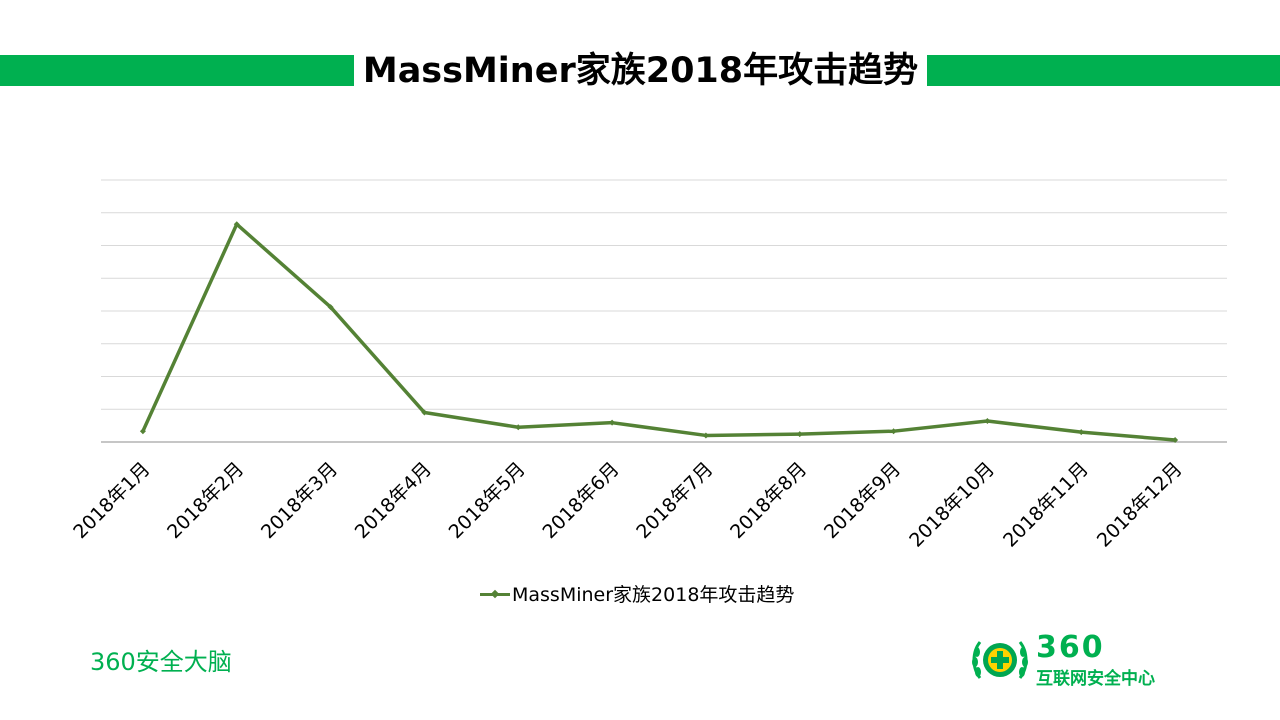 The image size is (1280, 720). Describe the element at coordinates (495, 594) in the screenshot. I see `legend-line-marker-icon` at that location.